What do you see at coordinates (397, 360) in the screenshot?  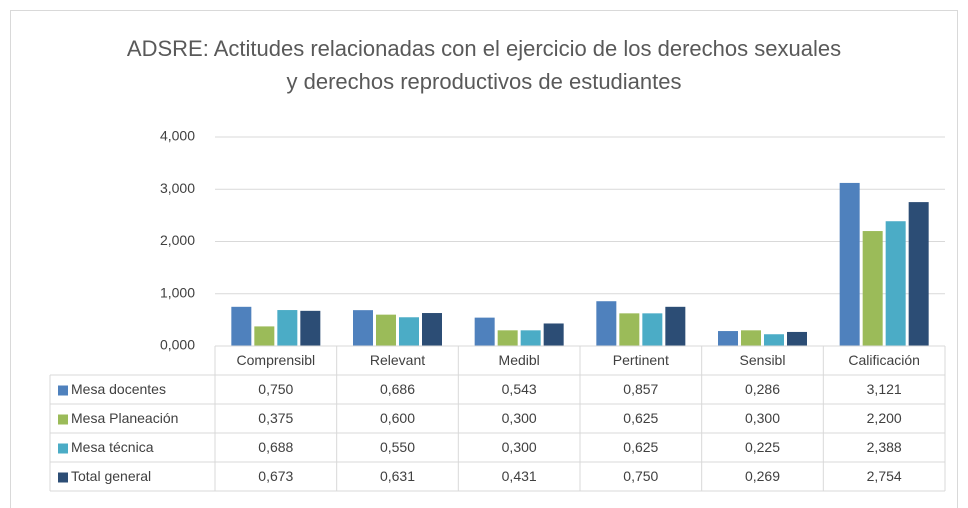 I see `x-tick-label: Relevant` at bounding box center [397, 360].